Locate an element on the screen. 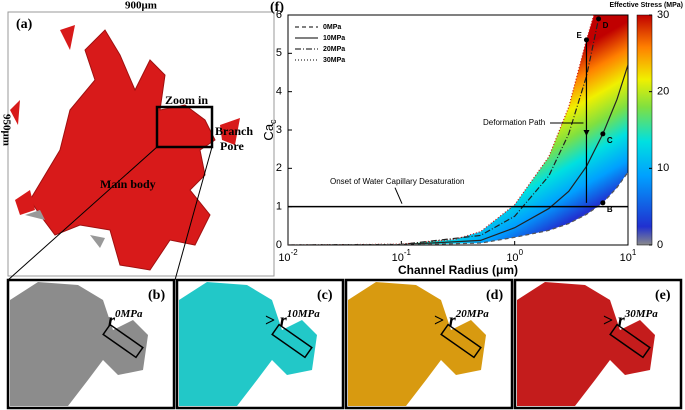 This screenshot has height=410, width=685. body-label: Main body is located at coordinates (128, 184).